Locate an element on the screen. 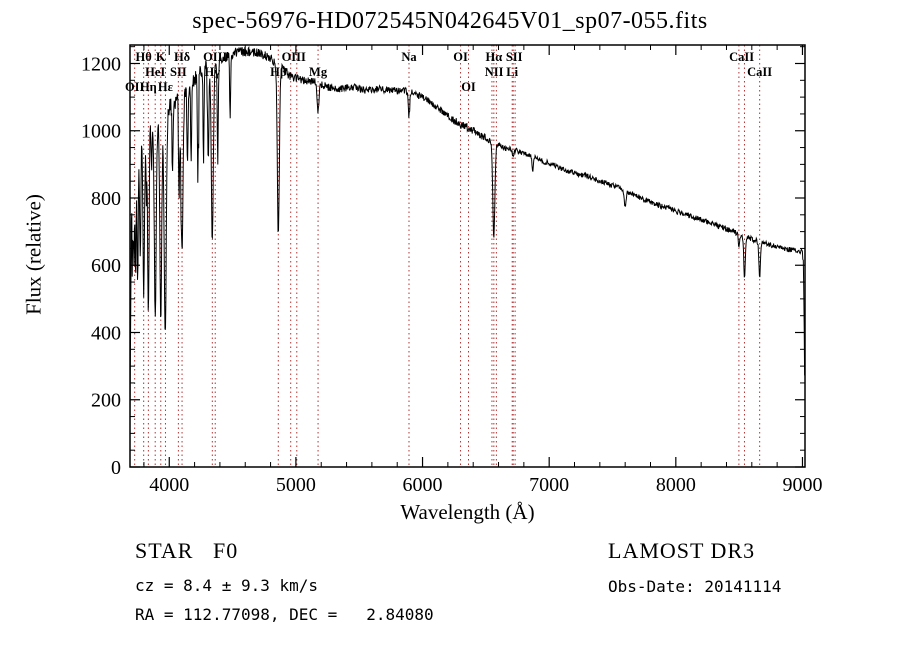  x-tick-label: 6000 is located at coordinates (423, 485).